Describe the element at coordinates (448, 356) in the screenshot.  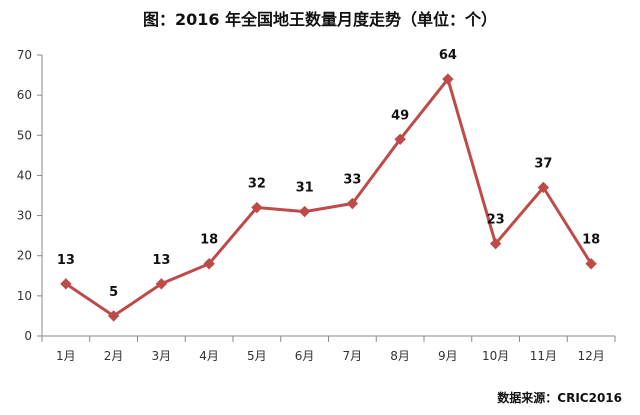
I see `x-tick-label: 9月` at that location.